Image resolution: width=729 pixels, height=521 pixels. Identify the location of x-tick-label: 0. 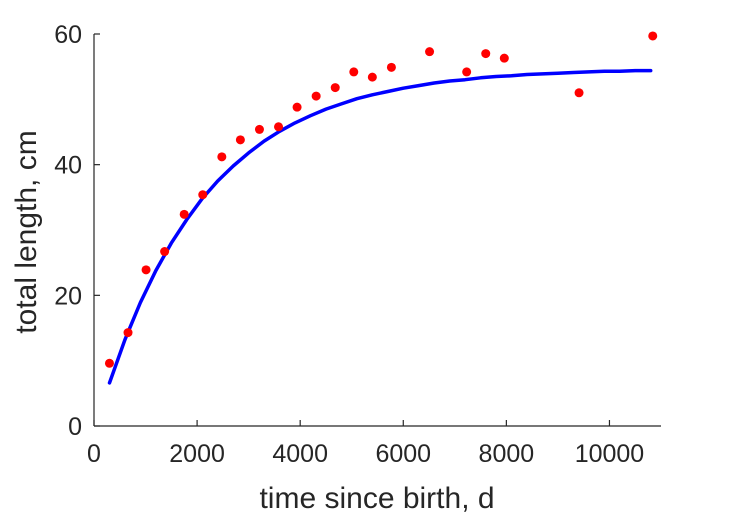
(94, 454).